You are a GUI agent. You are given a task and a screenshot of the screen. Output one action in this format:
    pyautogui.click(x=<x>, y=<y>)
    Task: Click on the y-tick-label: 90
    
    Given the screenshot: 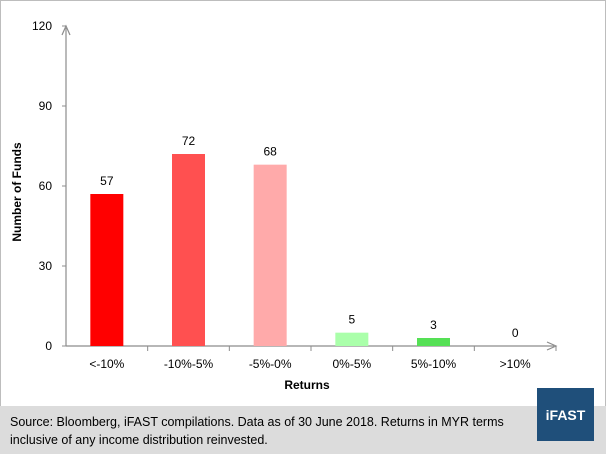 What is the action you would take?
    pyautogui.click(x=46, y=106)
    